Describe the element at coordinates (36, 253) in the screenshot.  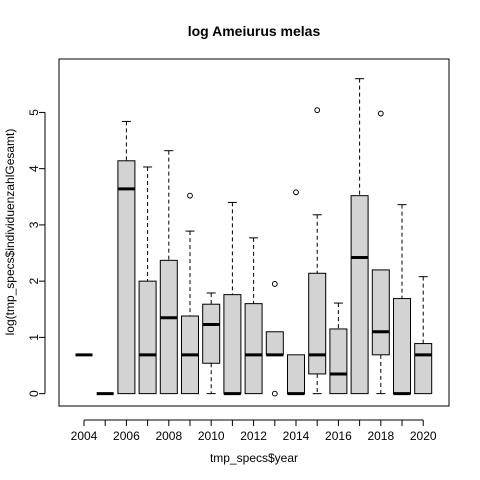
I see `y-axis: 0 1 2 3 4 5` at that location.